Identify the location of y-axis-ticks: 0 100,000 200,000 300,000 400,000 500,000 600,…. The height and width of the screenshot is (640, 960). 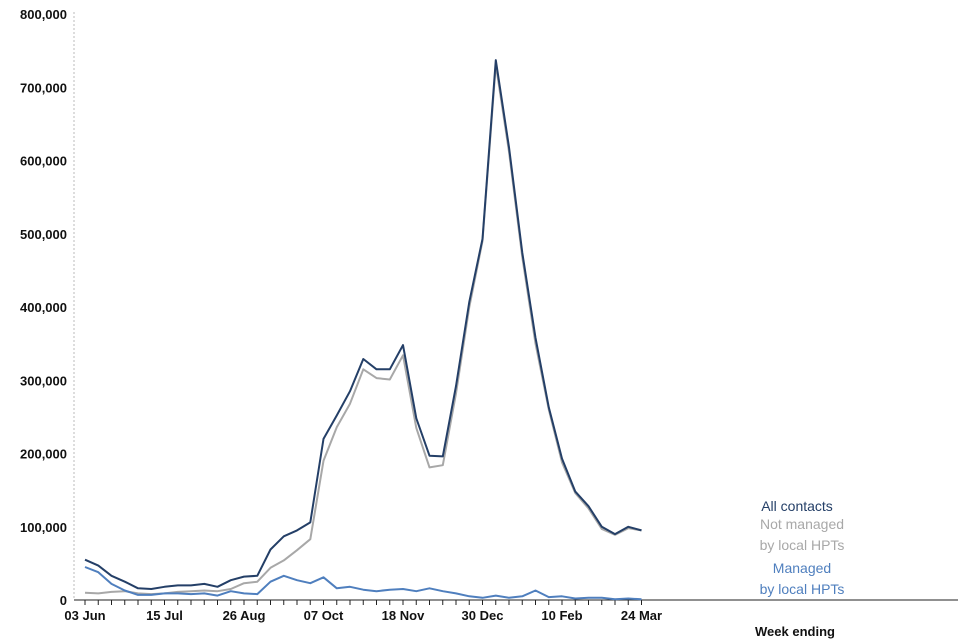
(43, 307).